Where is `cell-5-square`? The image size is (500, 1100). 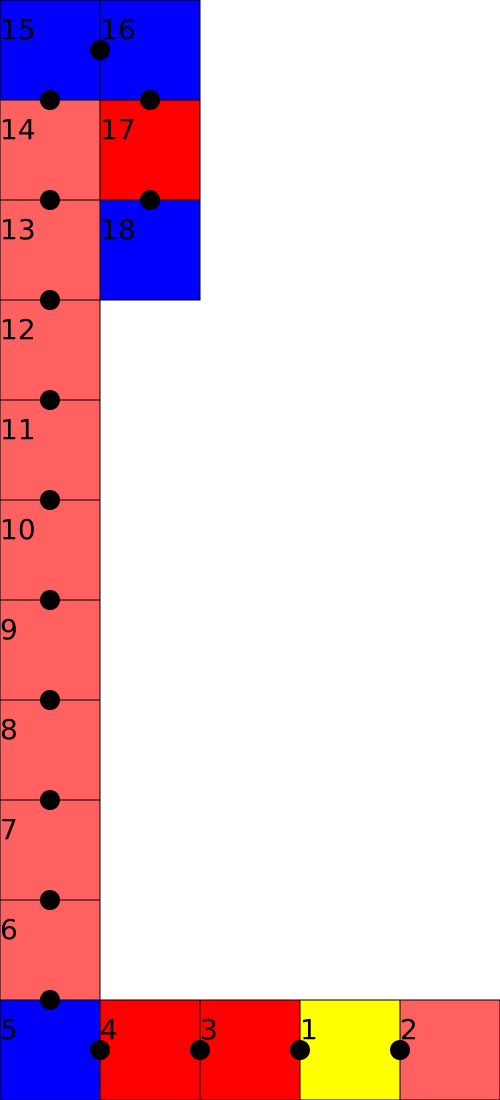 cell-5-square is located at coordinates (50, 1049).